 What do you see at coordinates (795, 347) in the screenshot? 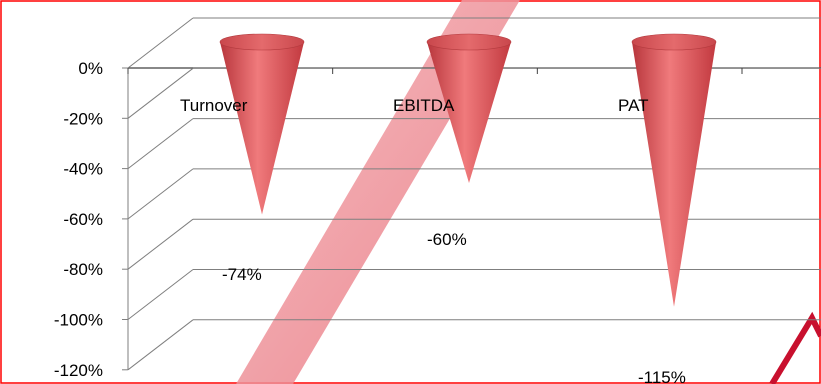
I see `watermark-logo` at bounding box center [795, 347].